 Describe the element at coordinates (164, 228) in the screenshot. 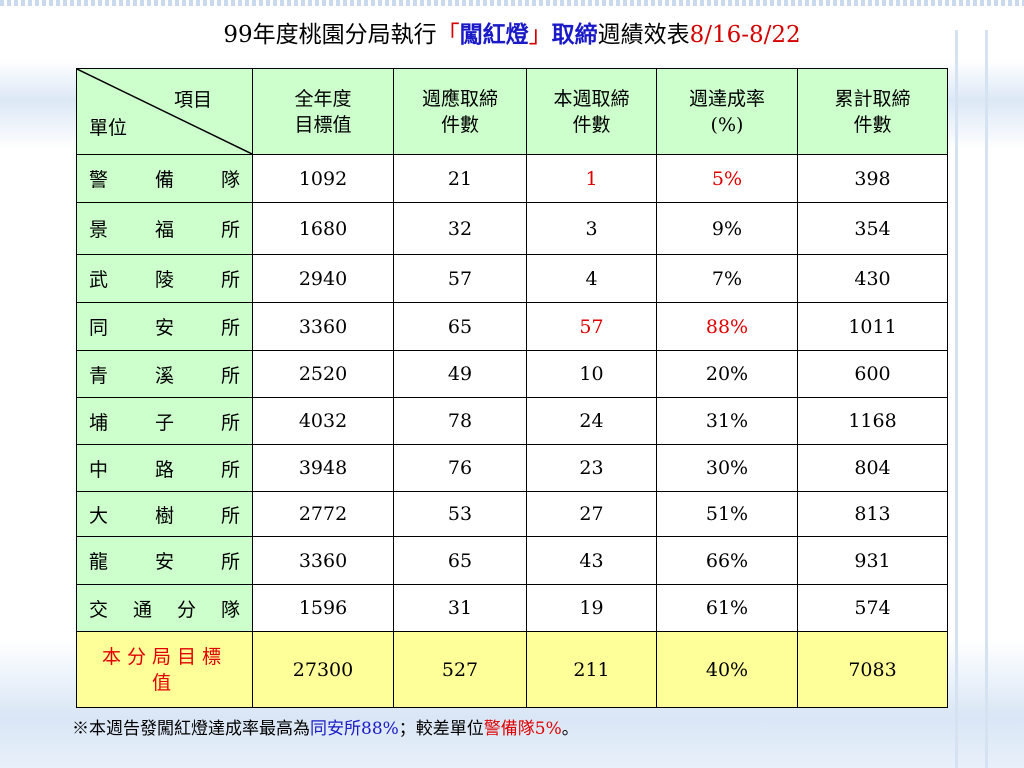

I see `cell-unit: 景福所` at that location.